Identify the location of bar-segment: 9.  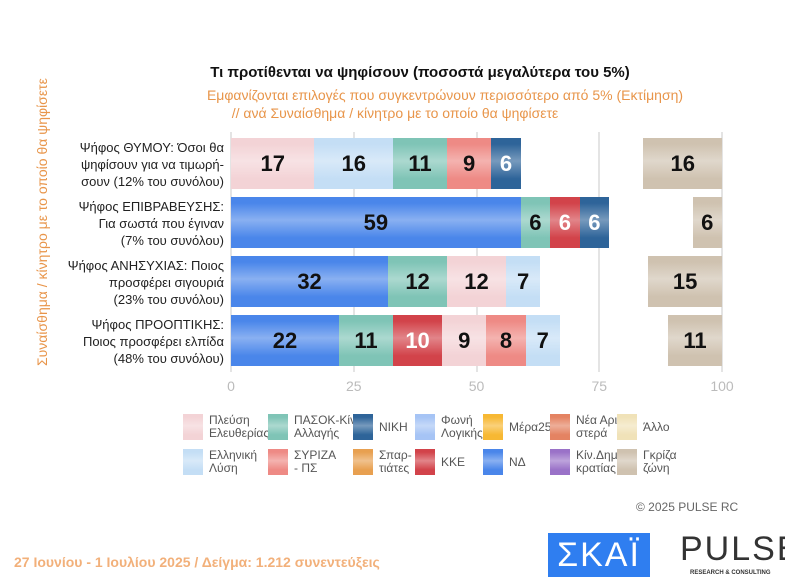
(464, 340).